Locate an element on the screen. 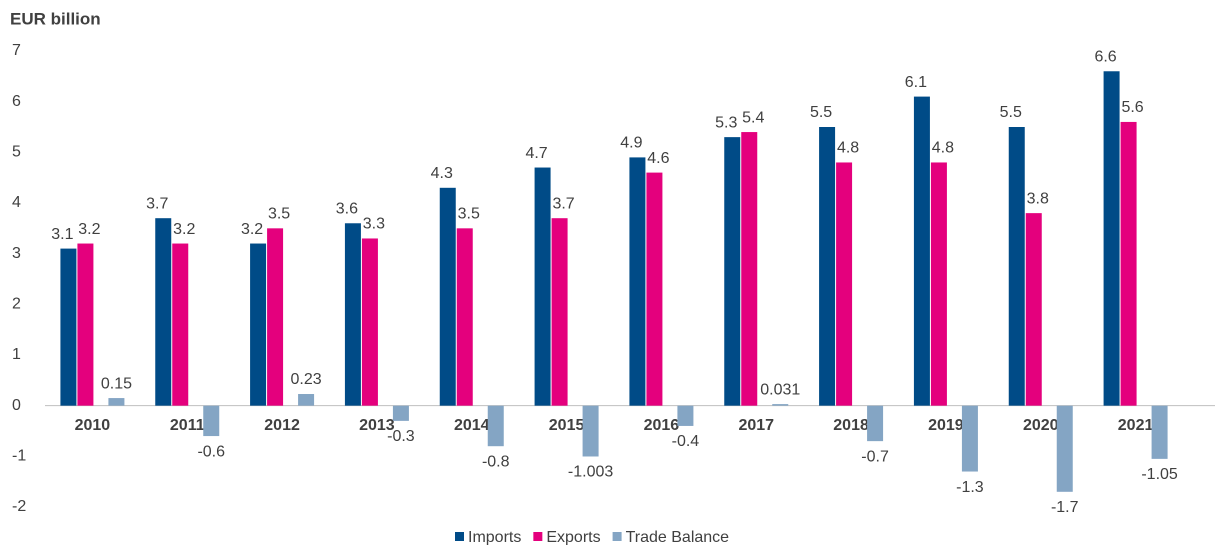  data-label: 3.1 is located at coordinates (62, 234).